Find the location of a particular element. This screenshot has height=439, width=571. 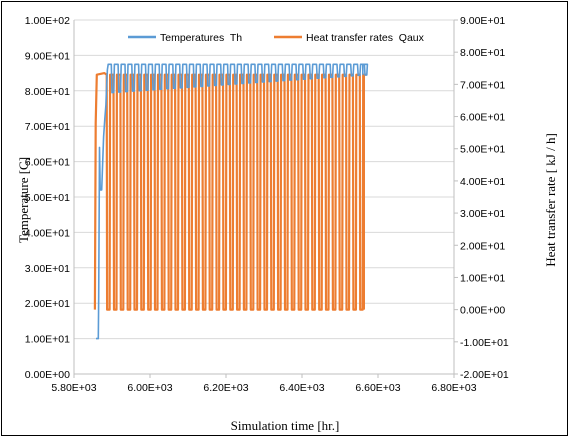

x-tick-label: 6.60E+03 is located at coordinates (377, 388).